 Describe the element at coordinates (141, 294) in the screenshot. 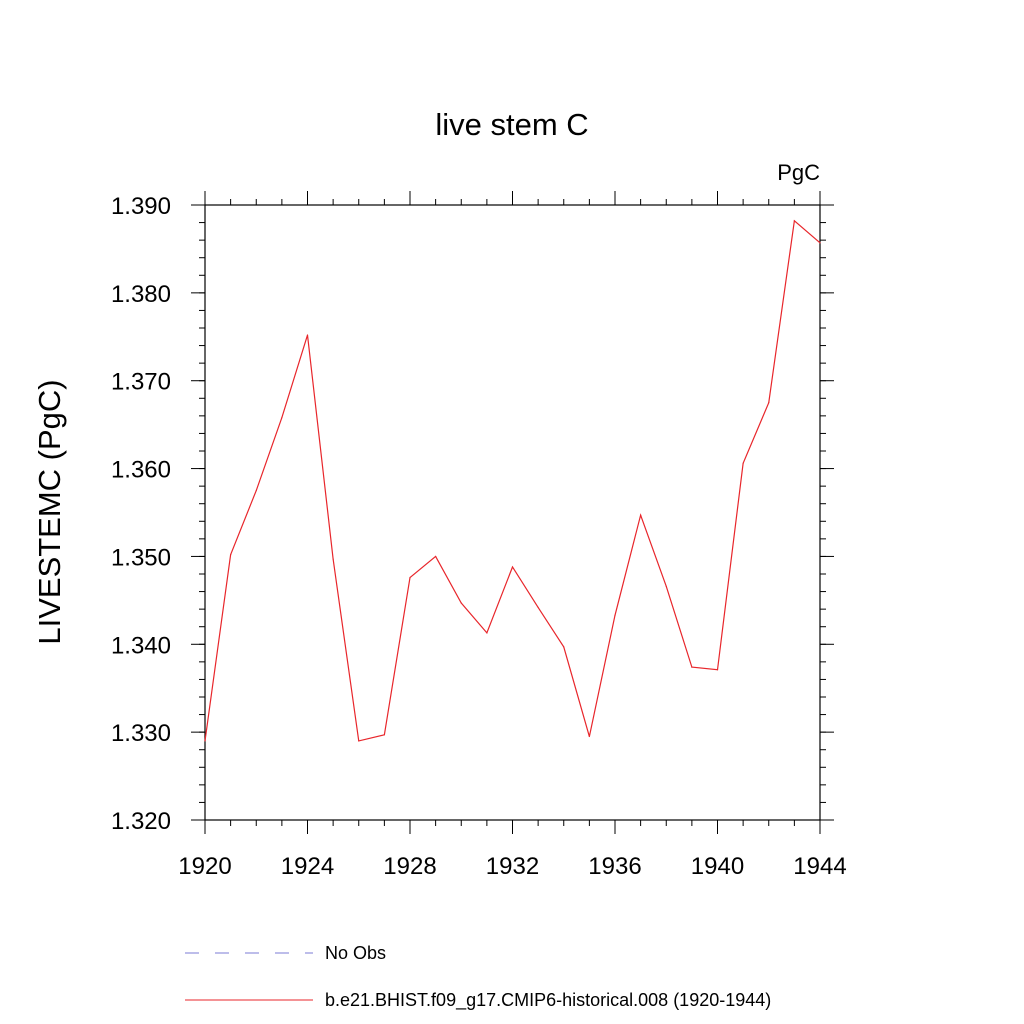

I see `y-tick-label: 1.380` at that location.